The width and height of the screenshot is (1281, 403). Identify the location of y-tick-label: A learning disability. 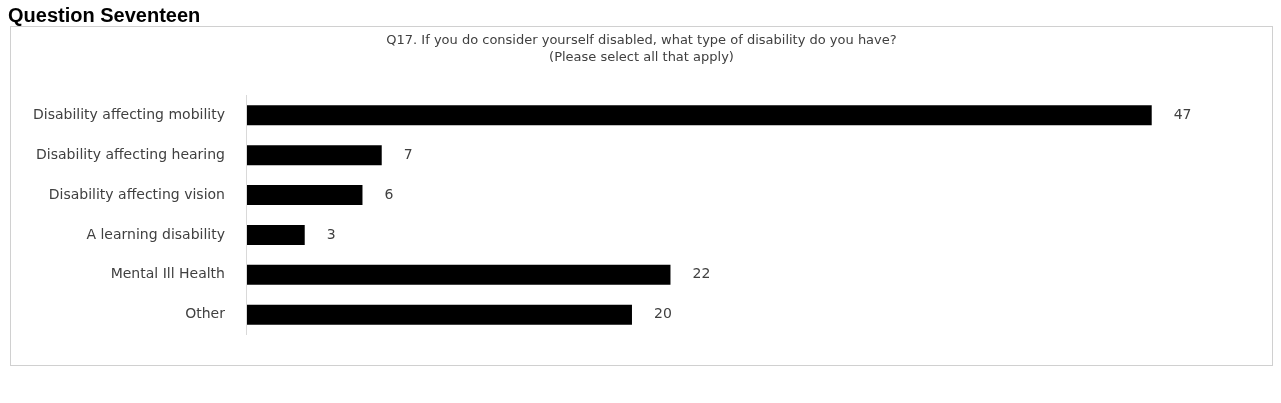
(155, 233).